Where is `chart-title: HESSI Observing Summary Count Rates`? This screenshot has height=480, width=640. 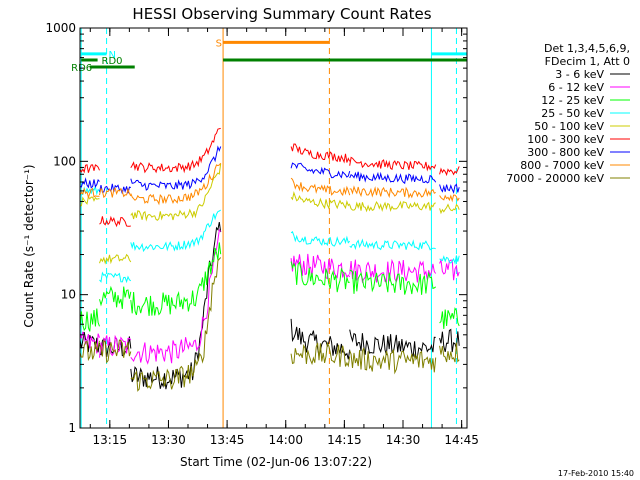 chart-title: HESSI Observing Summary Count Rates is located at coordinates (281, 14).